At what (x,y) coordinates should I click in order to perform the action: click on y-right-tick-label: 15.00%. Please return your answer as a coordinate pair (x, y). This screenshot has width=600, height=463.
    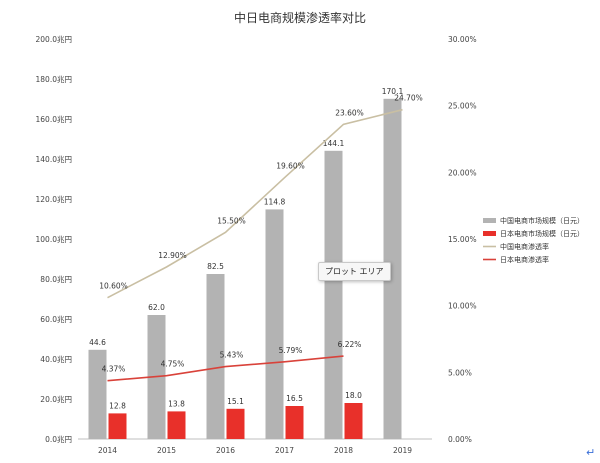
    Looking at the image, I should click on (462, 239).